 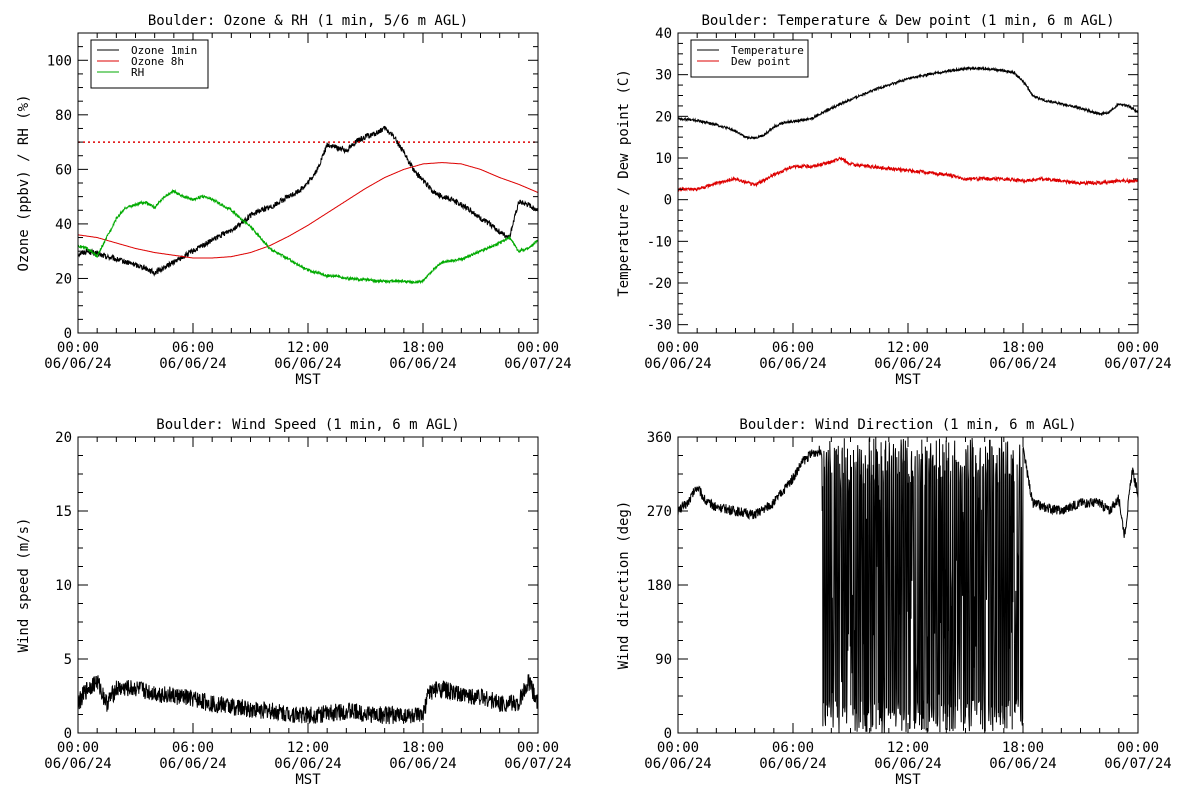 What do you see at coordinates (24, 585) in the screenshot?
I see `y-axis-label: Wind speed (m/s)` at bounding box center [24, 585].